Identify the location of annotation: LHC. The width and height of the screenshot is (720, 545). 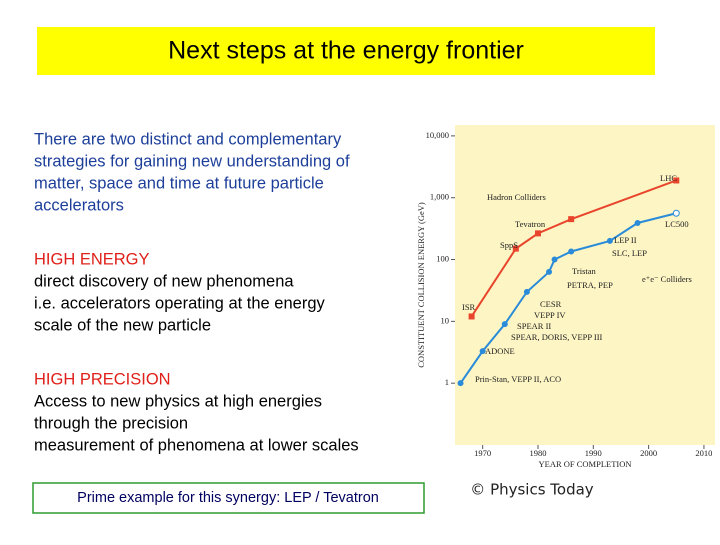
(668, 178).